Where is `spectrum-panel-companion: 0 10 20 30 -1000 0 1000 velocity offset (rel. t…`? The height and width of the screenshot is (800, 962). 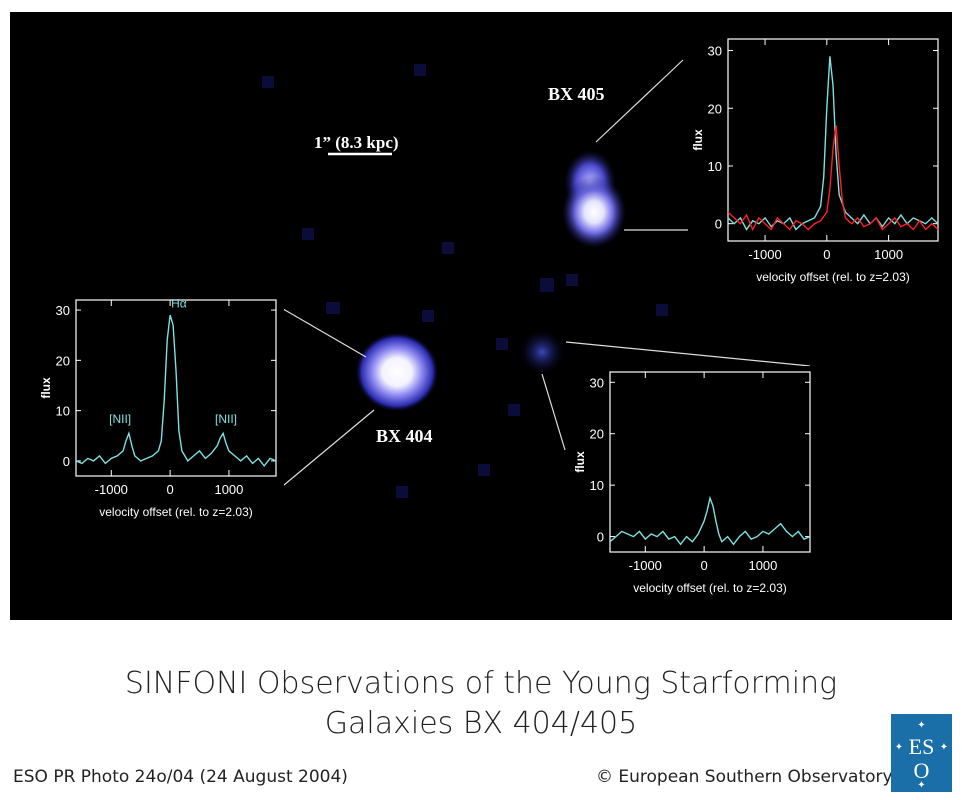
spectrum-panel-companion: 0 10 20 30 -1000 0 1000 velocity offset (rel. t… is located at coordinates (694, 487).